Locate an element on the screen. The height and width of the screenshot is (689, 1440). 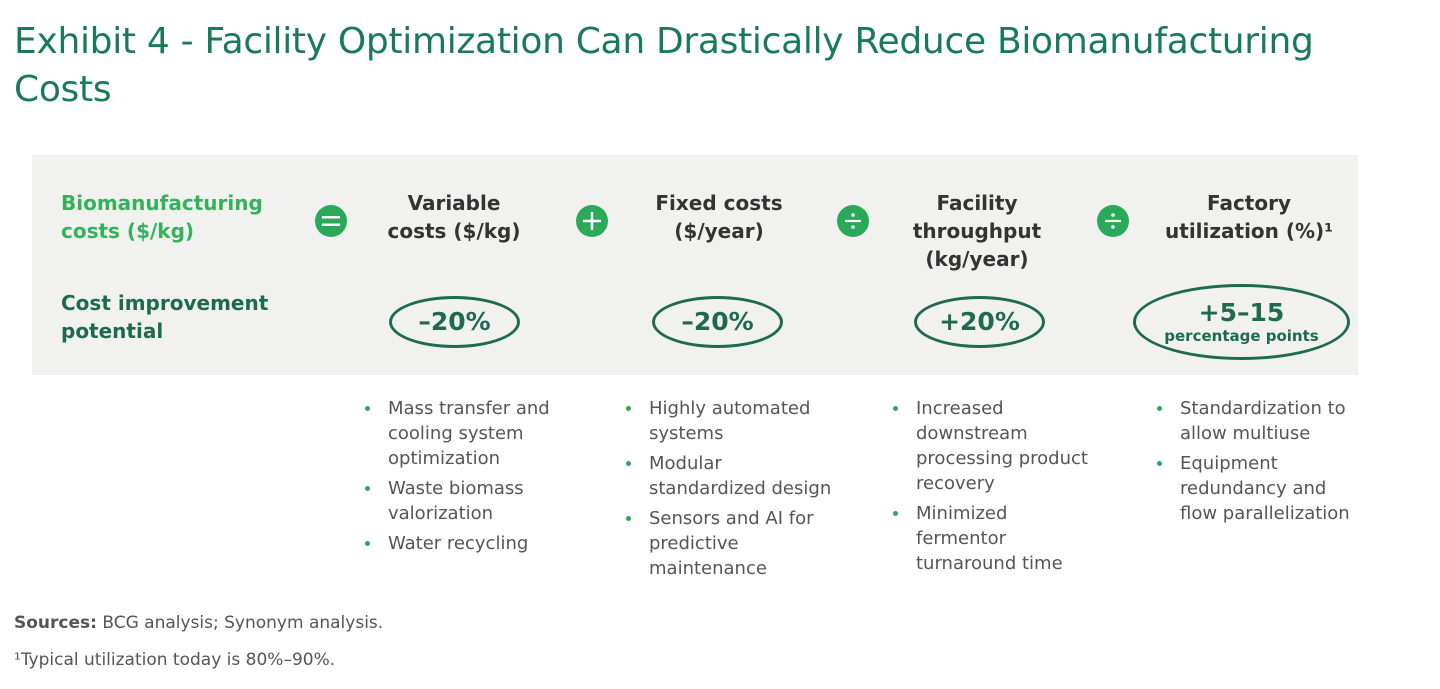
column-header-line: (kg/year) is located at coordinates (977, 259).